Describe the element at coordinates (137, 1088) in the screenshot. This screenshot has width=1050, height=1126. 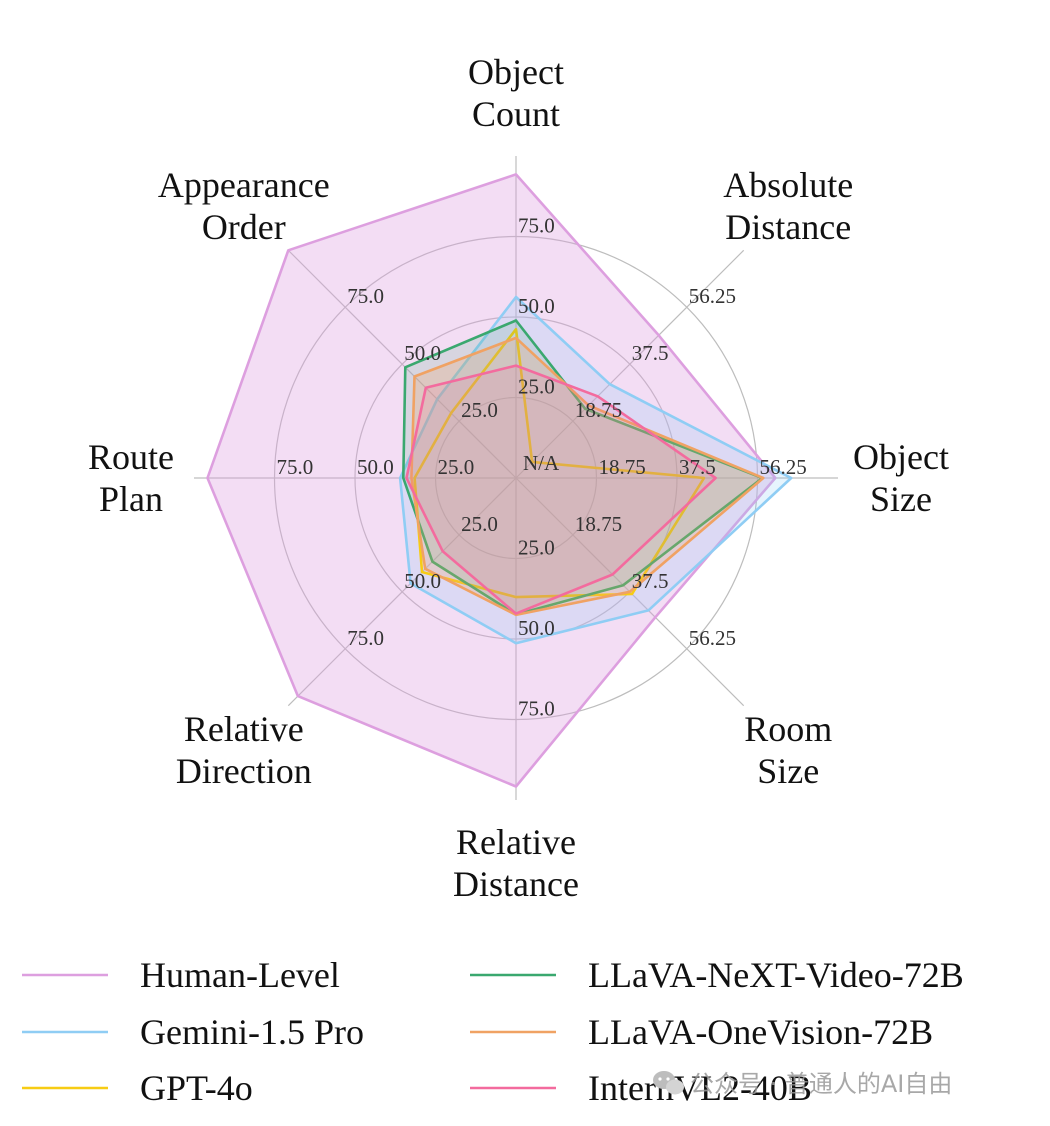
I see `legend-item: GPT-4o` at that location.